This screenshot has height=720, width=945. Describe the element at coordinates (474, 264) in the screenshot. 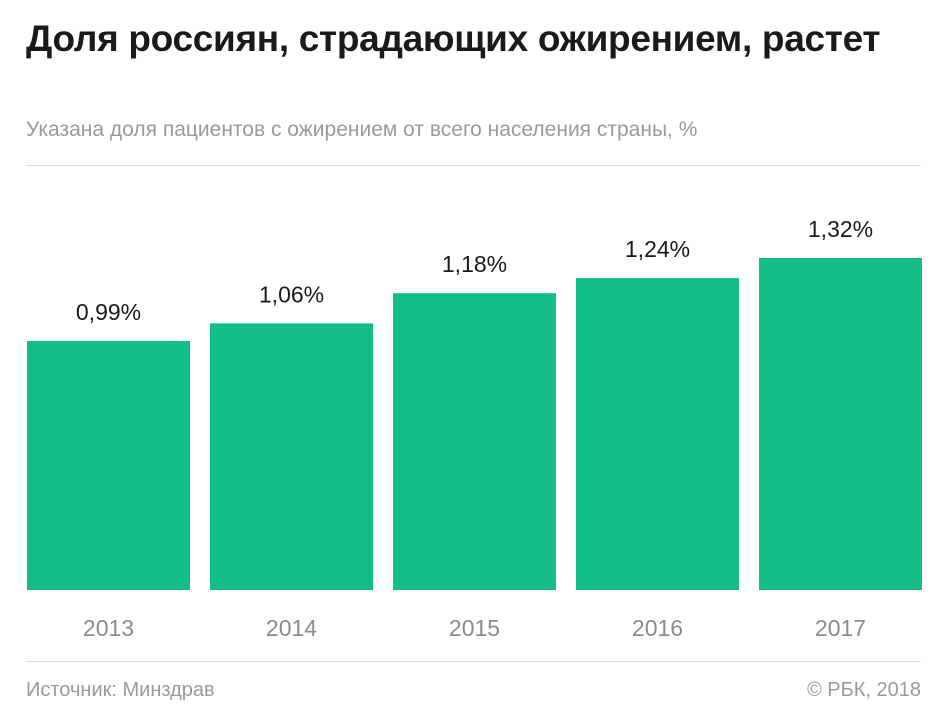

I see `value-label-2015: 1,18%` at that location.